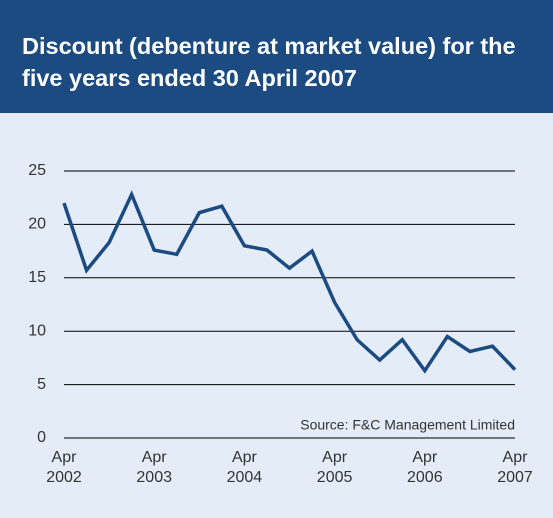 The width and height of the screenshot is (553, 518). I want to click on y-tick-label: 25, so click(37, 170).